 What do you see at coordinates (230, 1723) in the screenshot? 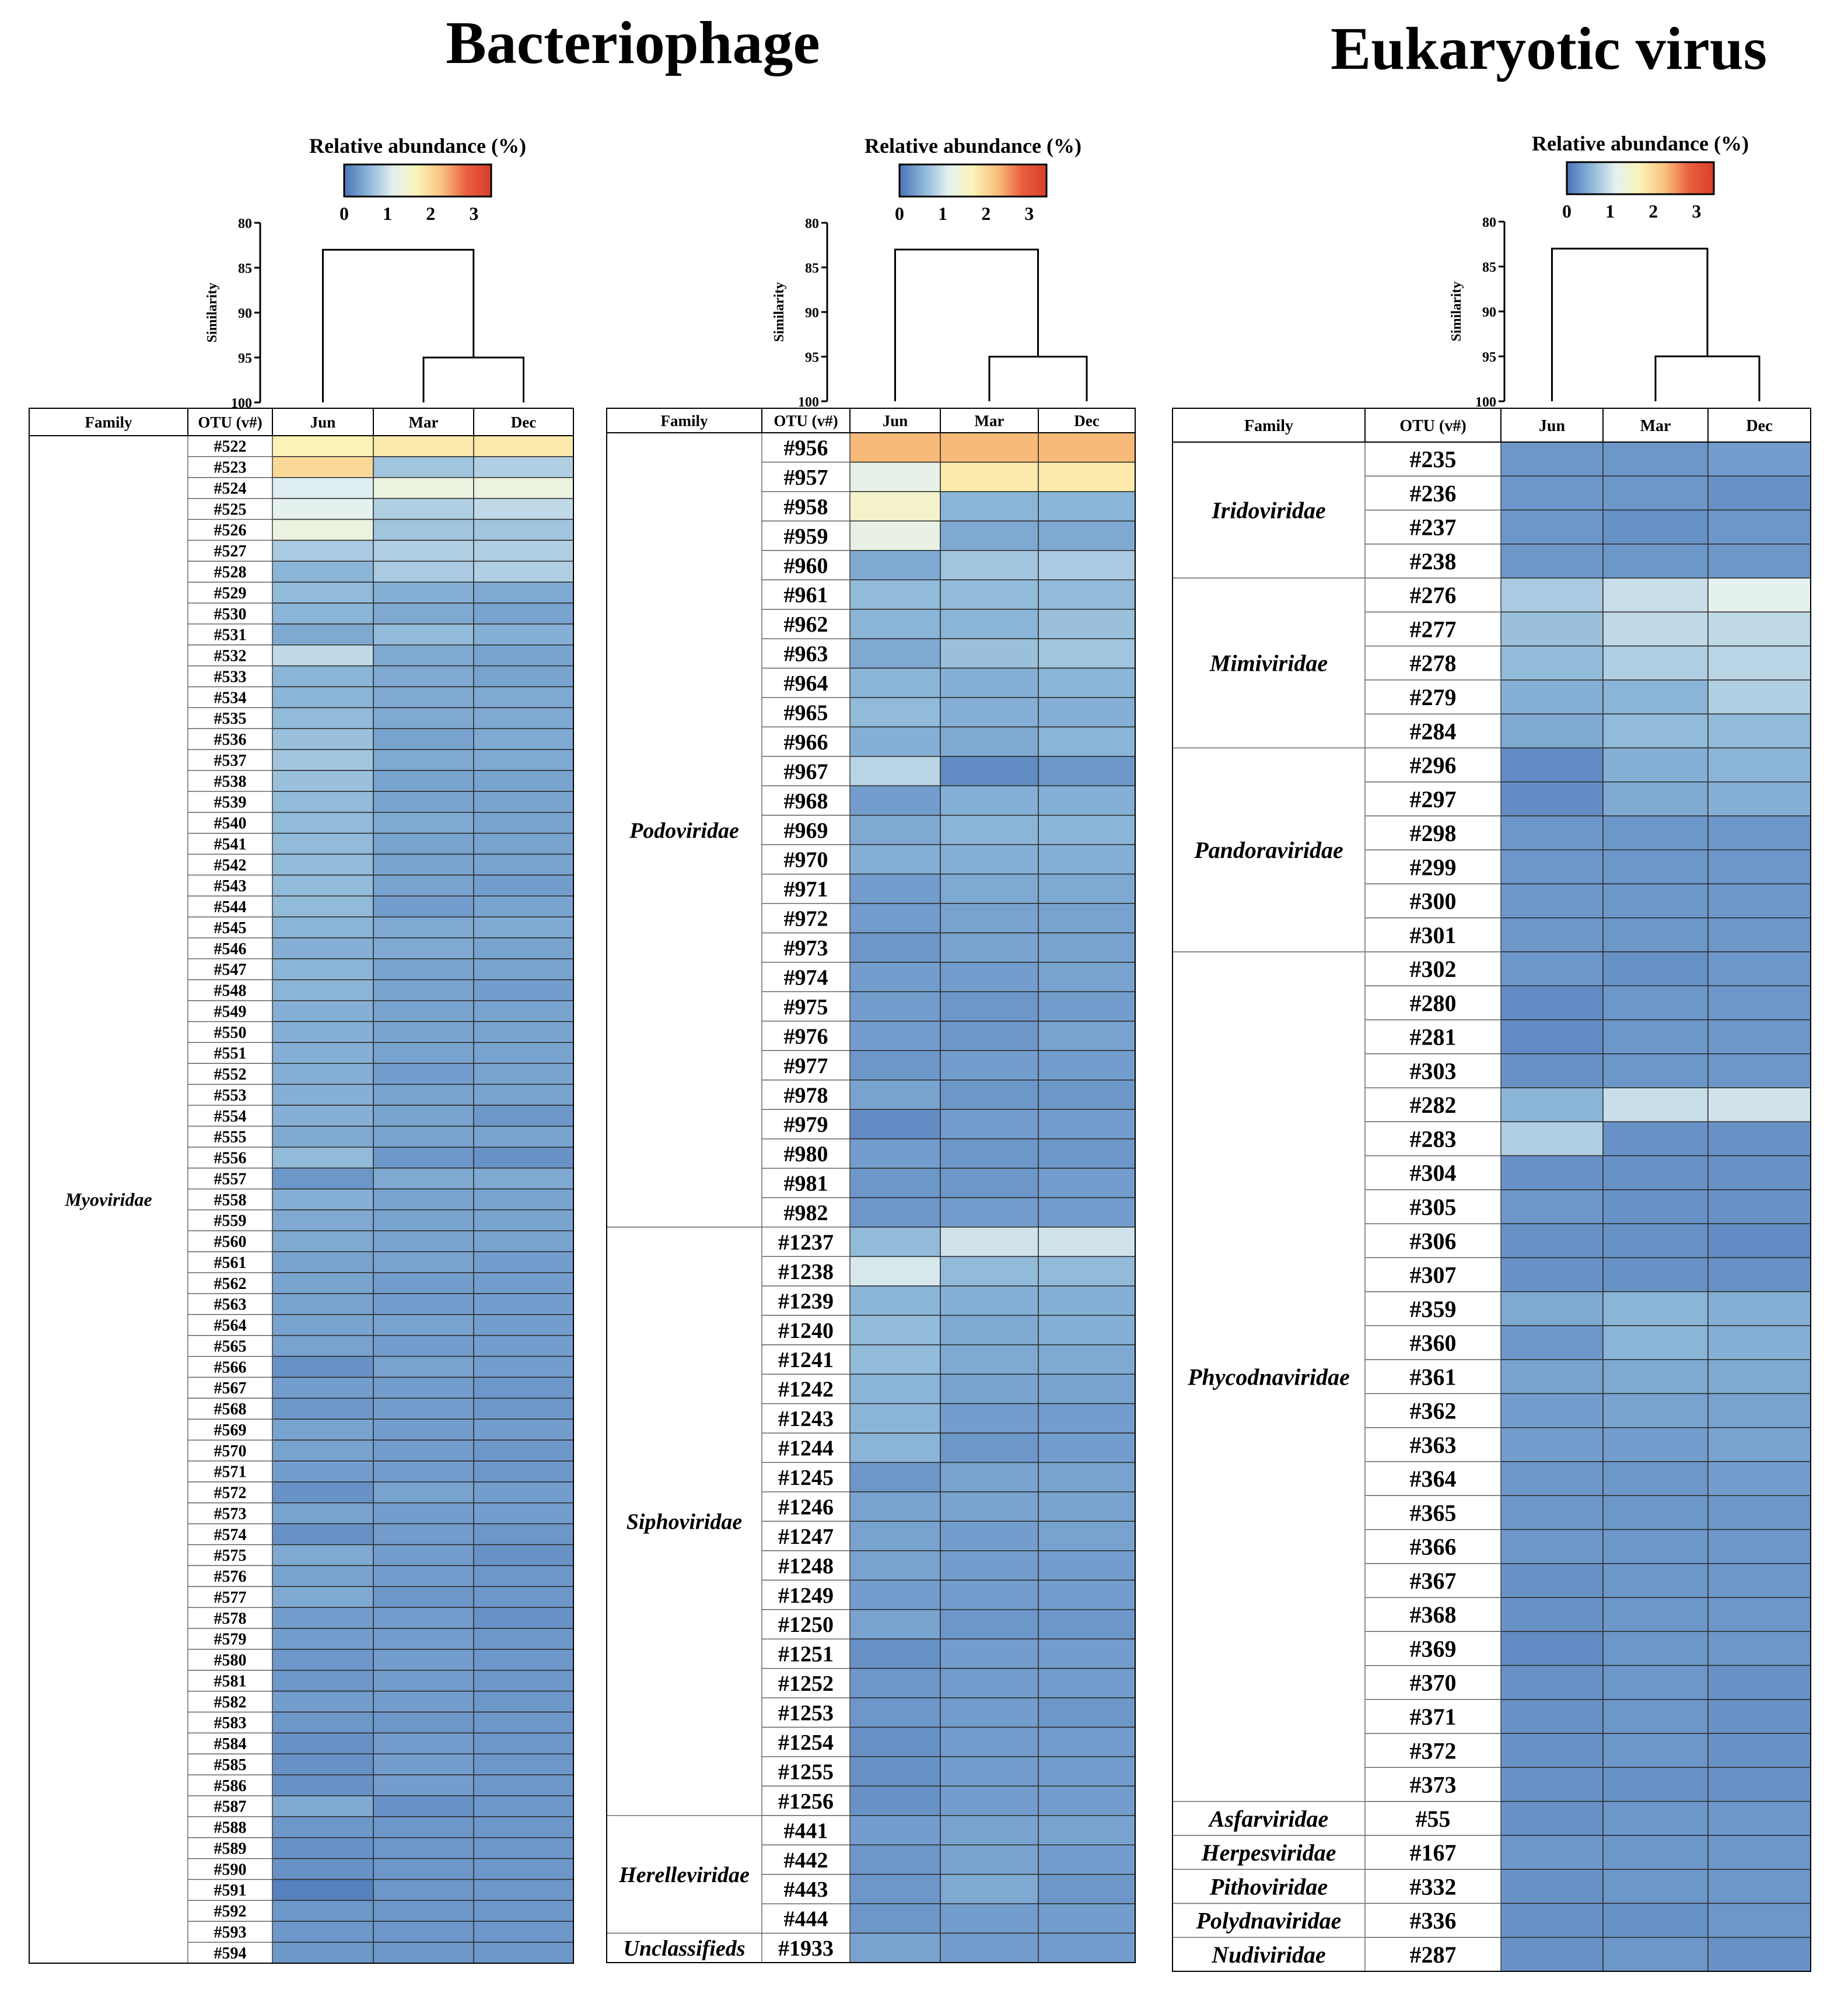
I see `otu-label: #583` at bounding box center [230, 1723].